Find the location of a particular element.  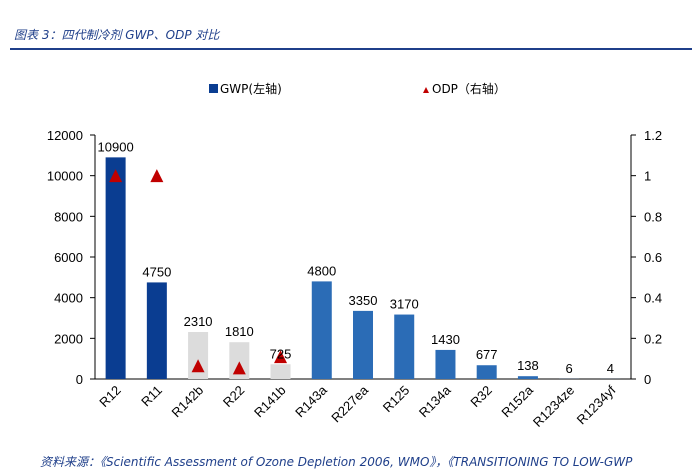

category-label: R1234ze is located at coordinates (553, 406).